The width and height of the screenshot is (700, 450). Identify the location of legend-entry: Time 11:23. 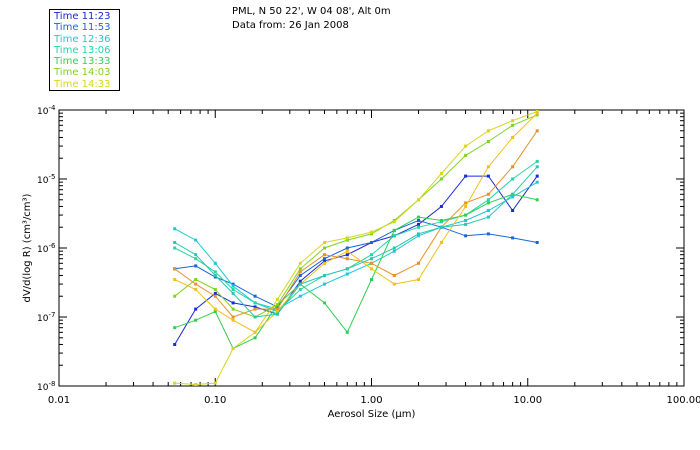
(82, 16).